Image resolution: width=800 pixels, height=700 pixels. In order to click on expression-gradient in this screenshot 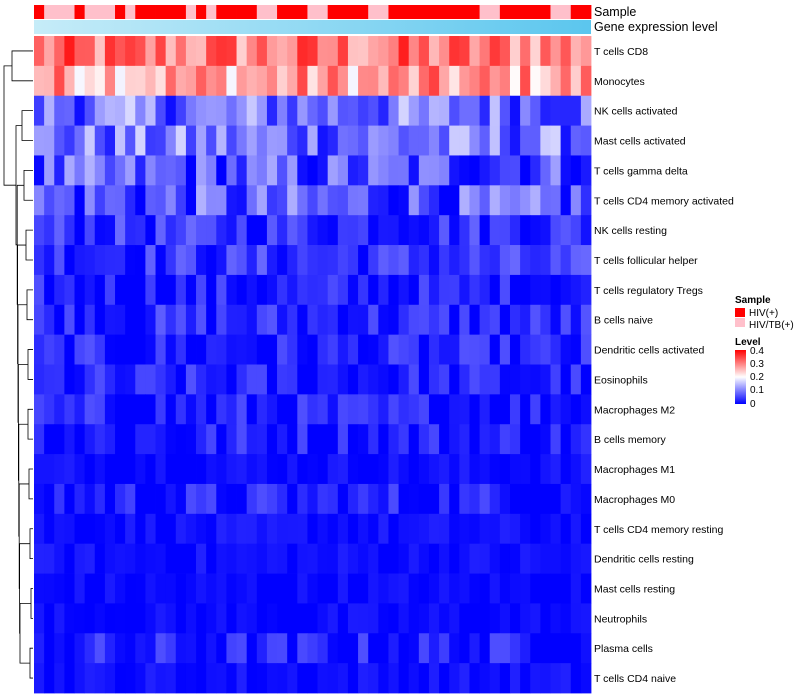, I will do `click(312, 27)`.